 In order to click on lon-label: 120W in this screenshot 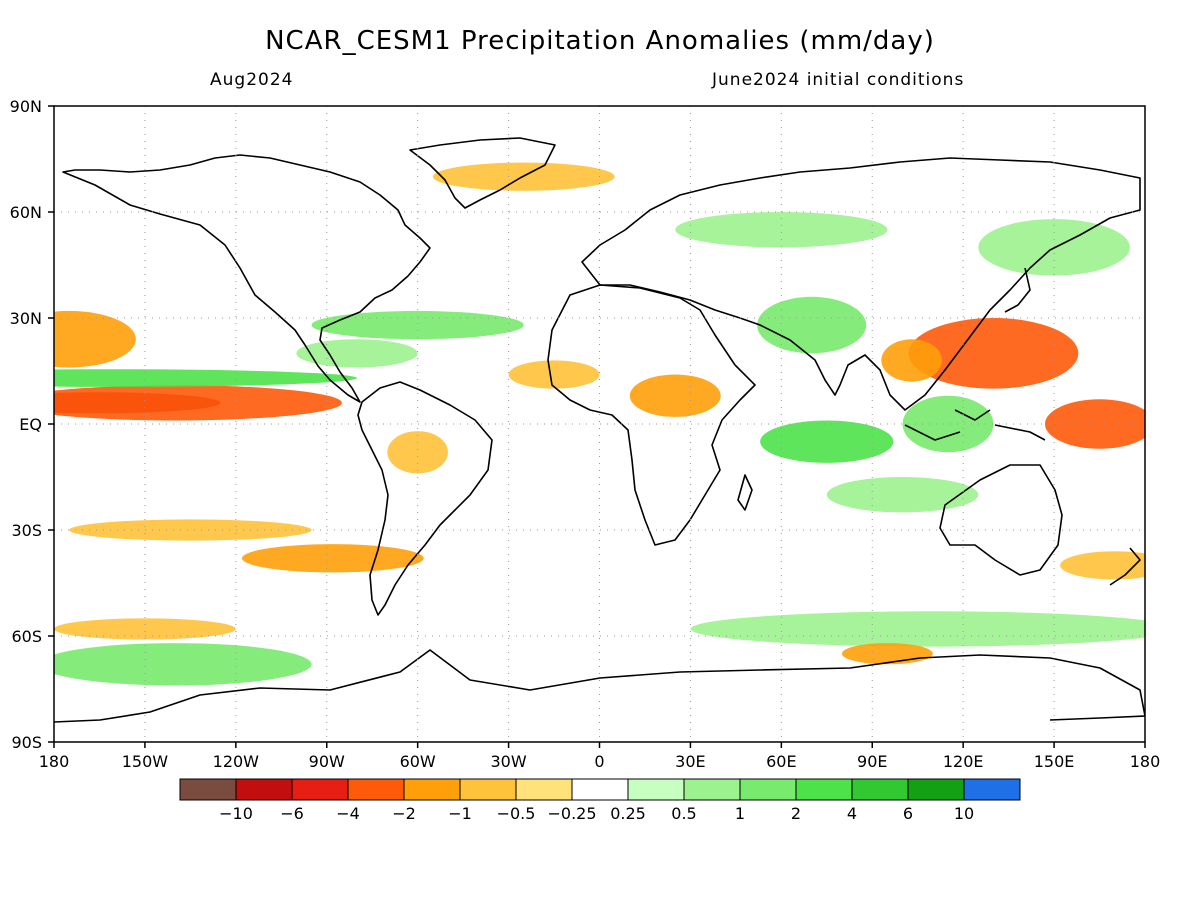, I will do `click(236, 761)`.